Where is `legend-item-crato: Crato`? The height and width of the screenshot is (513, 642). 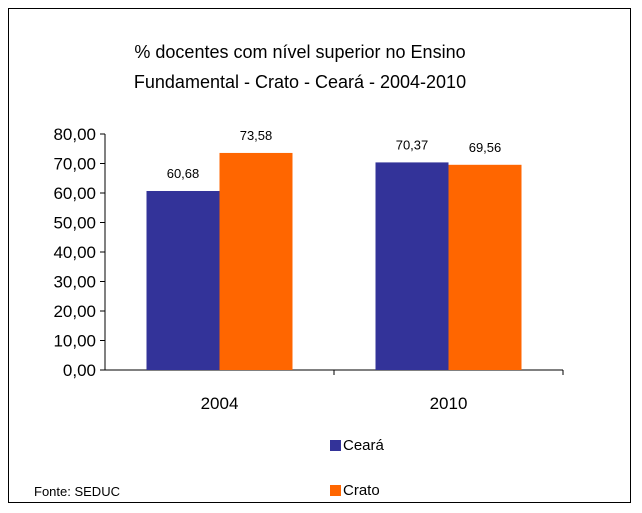 legend-item-crato: Crato is located at coordinates (355, 491).